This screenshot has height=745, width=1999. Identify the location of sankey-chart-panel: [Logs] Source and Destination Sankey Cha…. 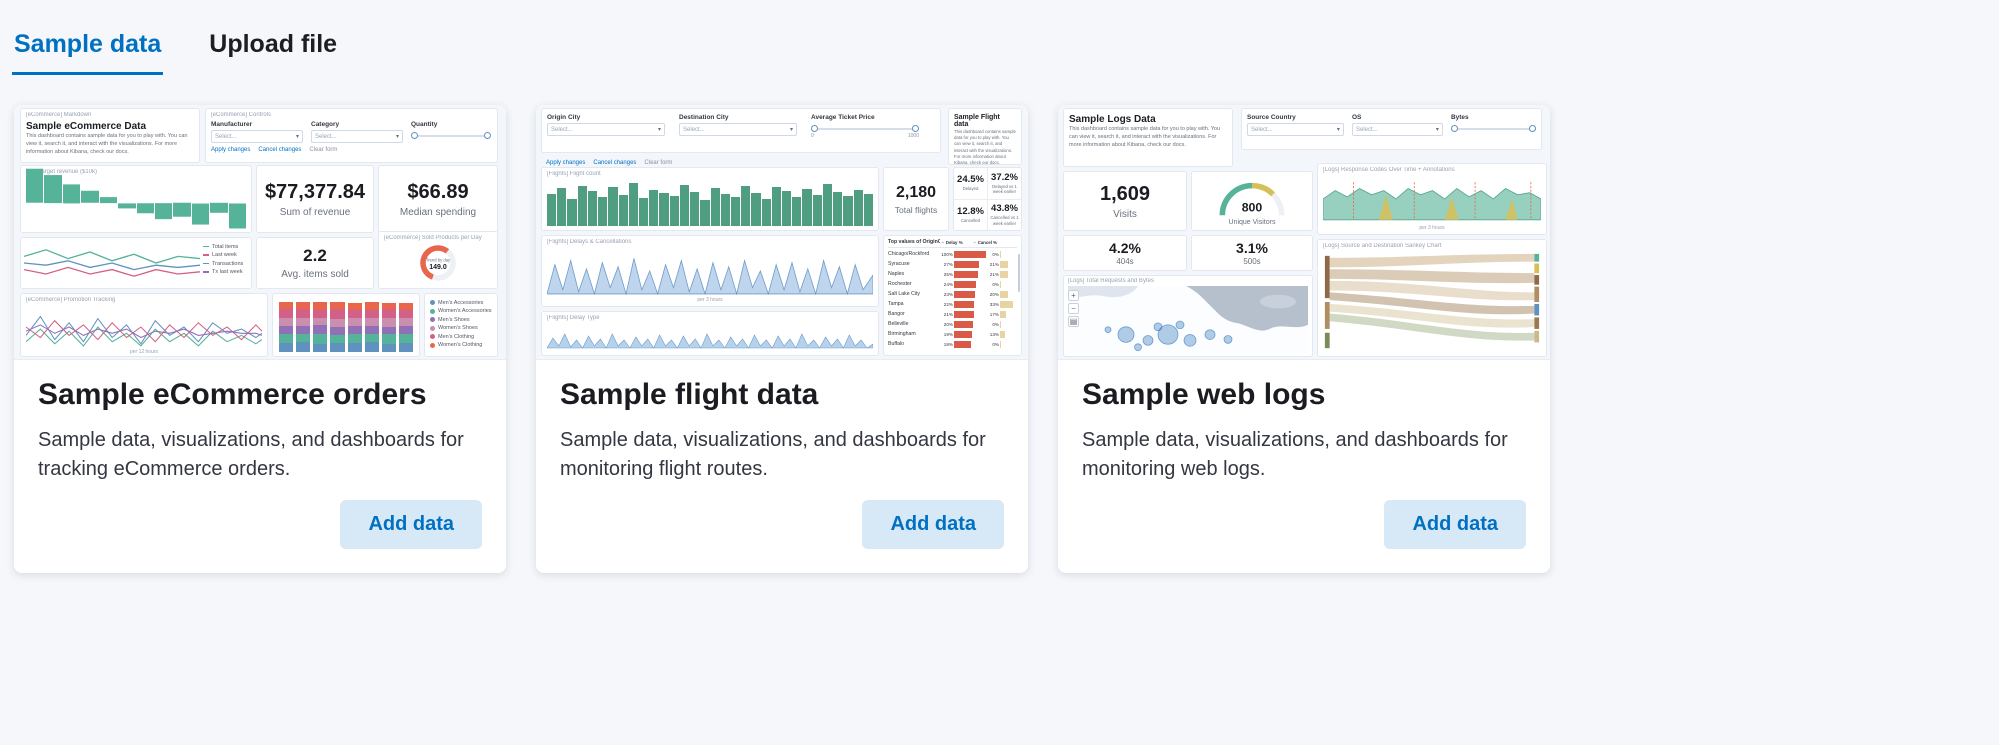
(1432, 298).